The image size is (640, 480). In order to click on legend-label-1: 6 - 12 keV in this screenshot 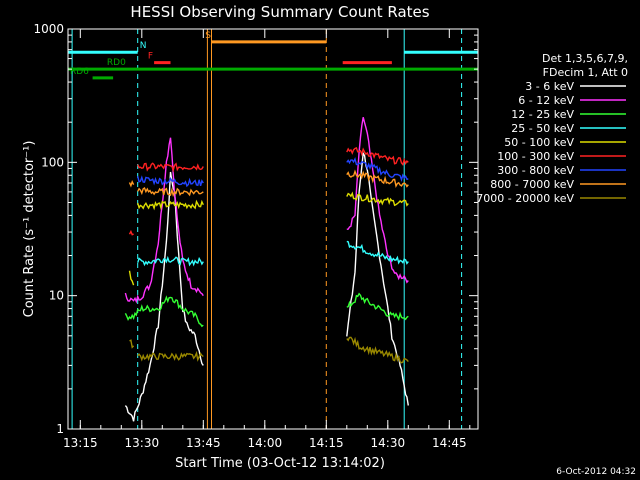, I will do `click(546, 100)`.